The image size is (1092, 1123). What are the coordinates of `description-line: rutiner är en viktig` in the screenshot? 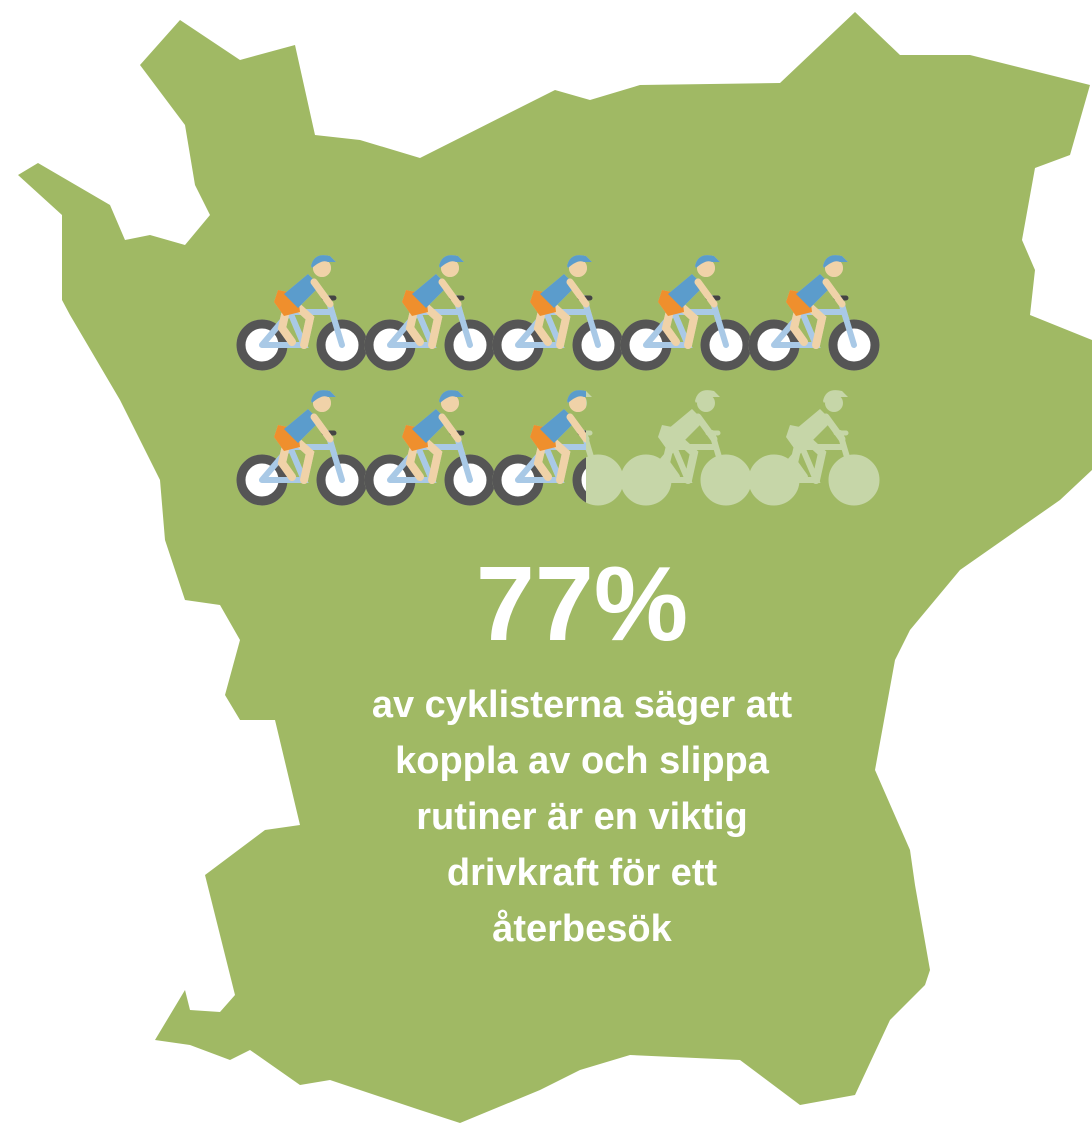 It's located at (582, 817).